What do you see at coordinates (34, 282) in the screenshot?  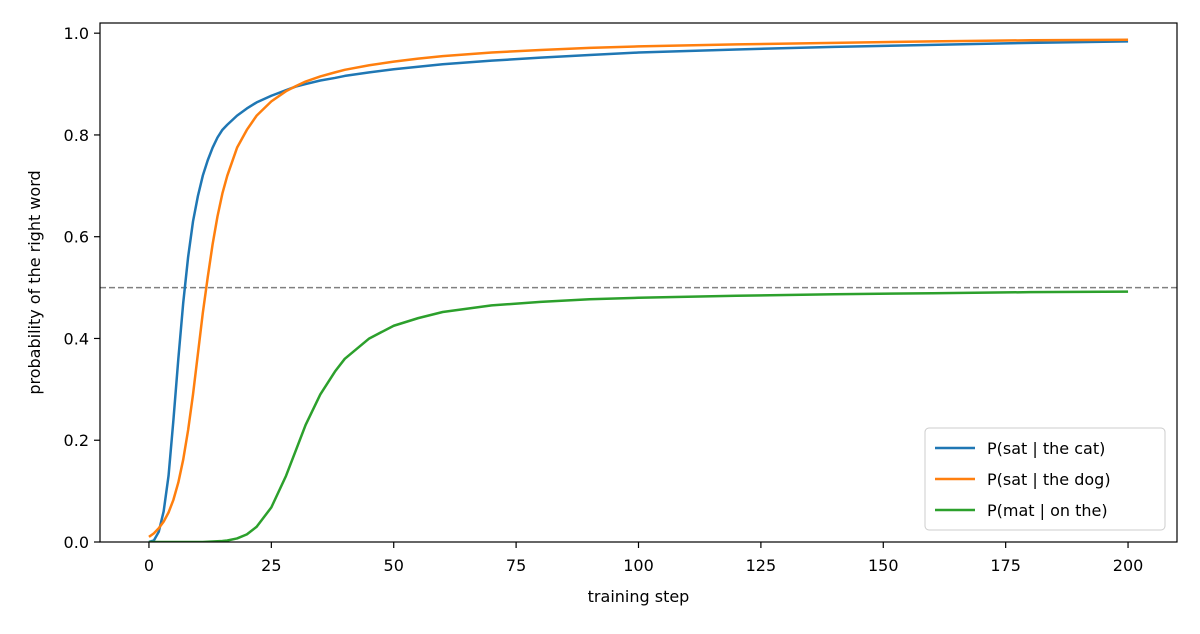 I see `y-axis-label: probability of the right word` at bounding box center [34, 282].